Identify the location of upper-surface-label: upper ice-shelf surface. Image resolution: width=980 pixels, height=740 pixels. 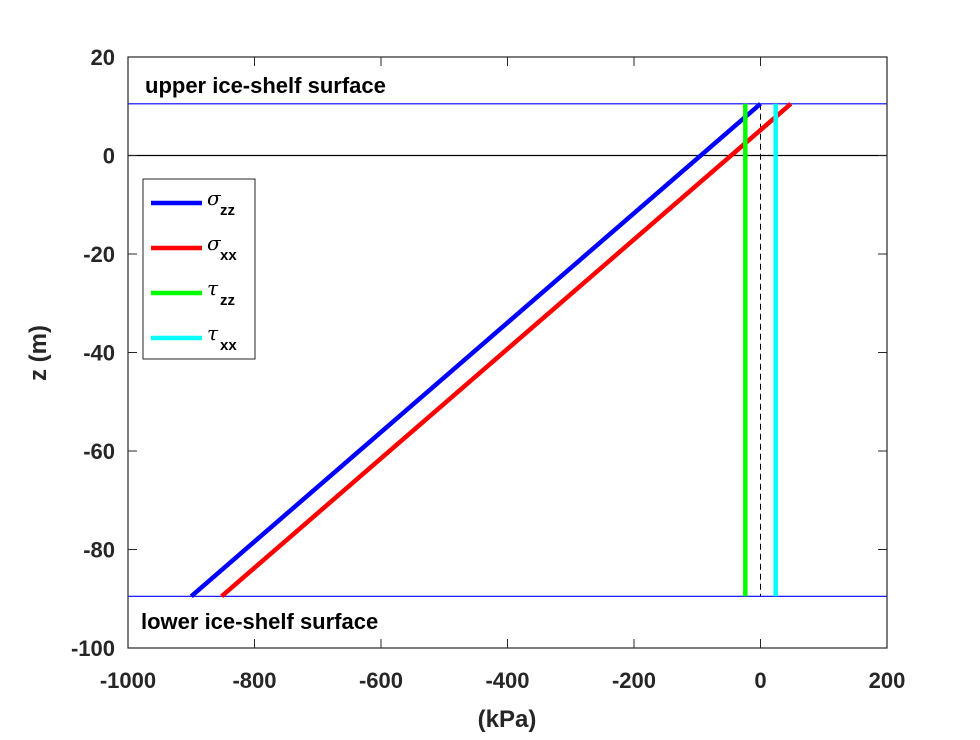
(265, 85).